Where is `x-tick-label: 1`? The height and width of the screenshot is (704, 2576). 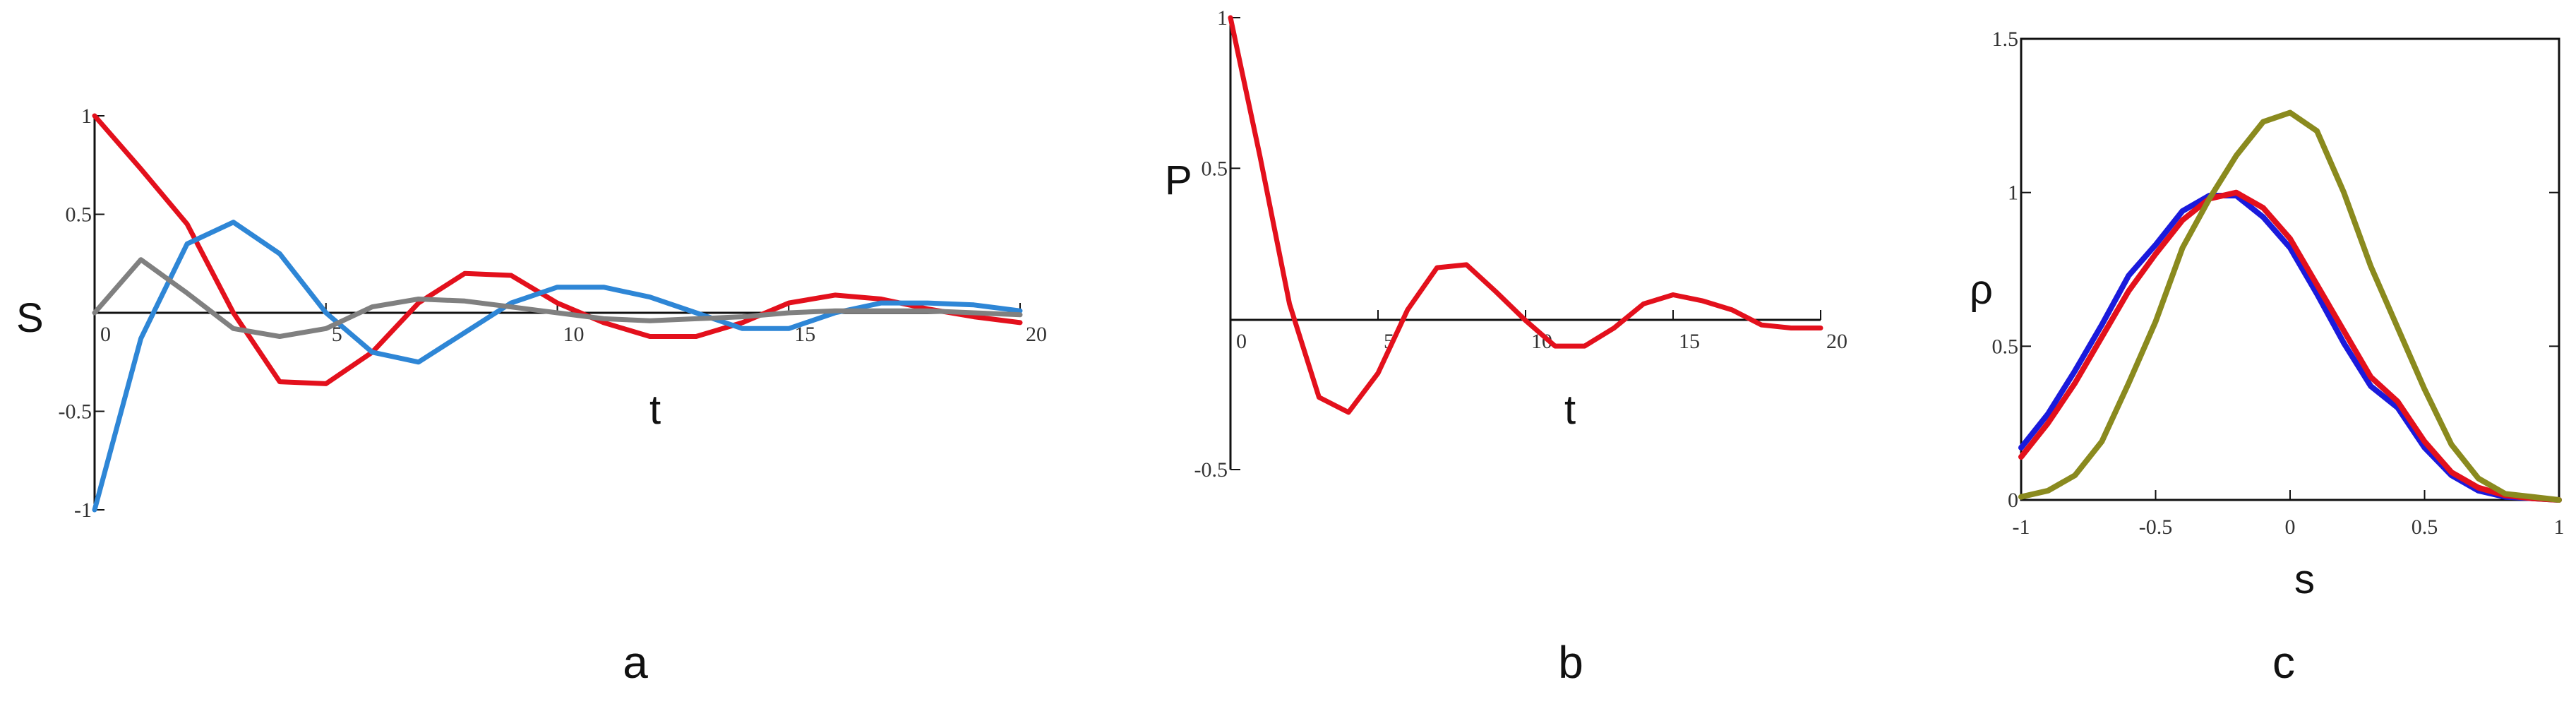 x-tick-label: 1 is located at coordinates (2559, 527).